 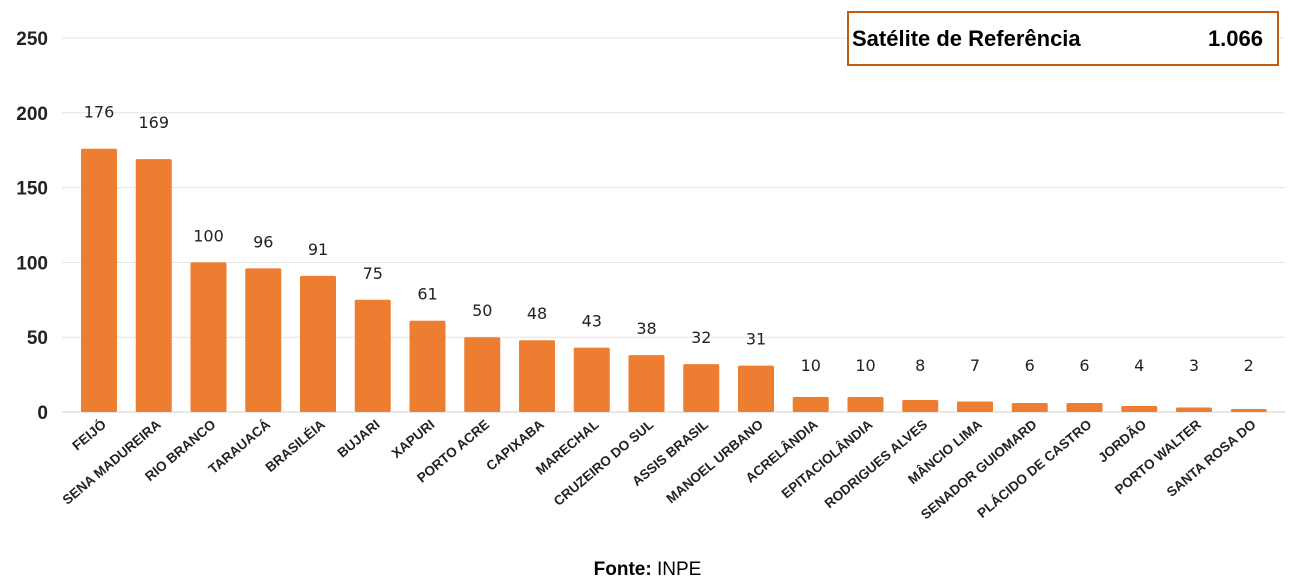 What do you see at coordinates (1249, 365) in the screenshot?
I see `data-label: 2` at bounding box center [1249, 365].